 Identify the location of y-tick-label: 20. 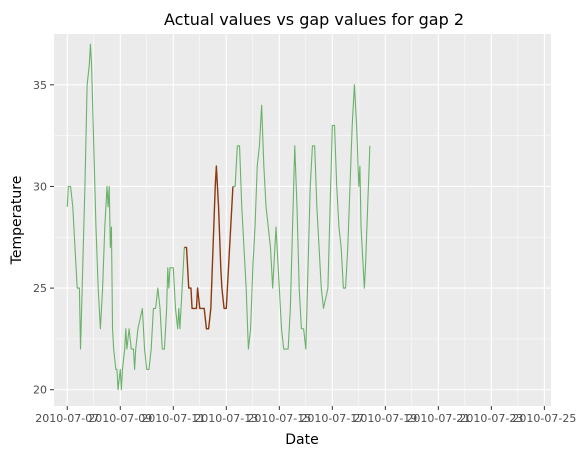
(40, 390).